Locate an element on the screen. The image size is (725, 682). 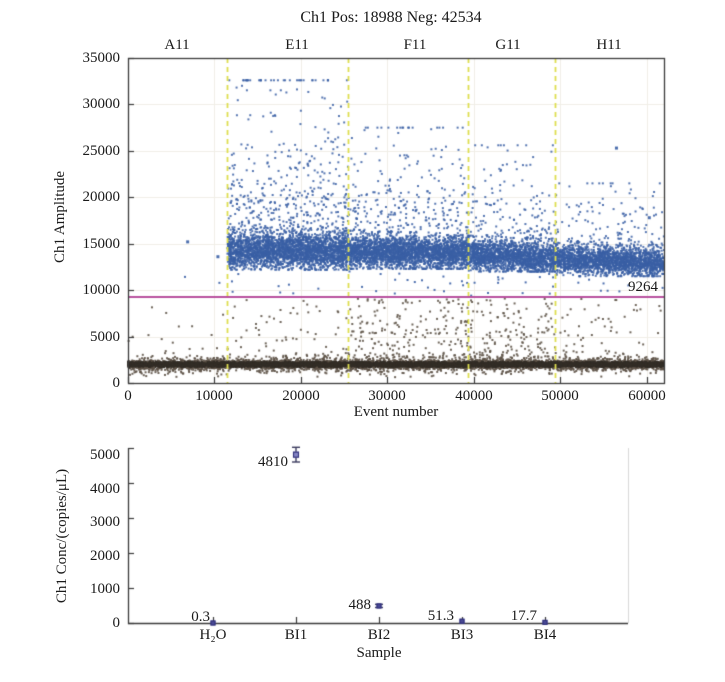
conc-value-bi2: 488 is located at coordinates (360, 605).